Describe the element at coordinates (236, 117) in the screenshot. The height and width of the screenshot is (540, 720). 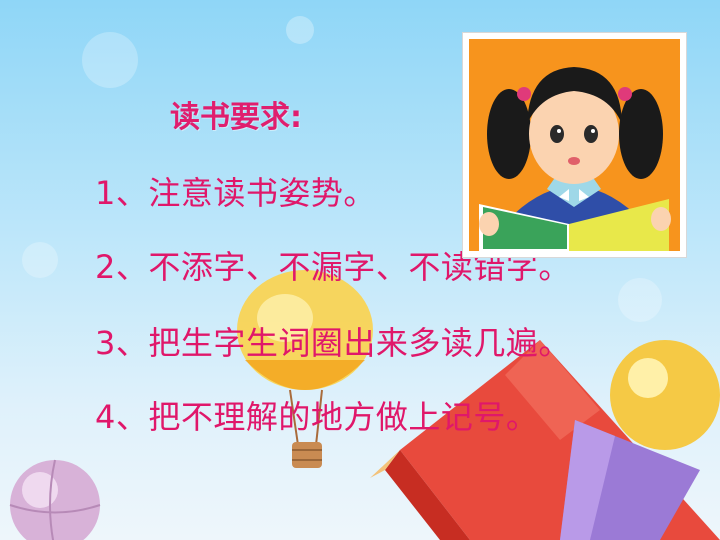
I see `slide-heading: 读书要求:` at that location.